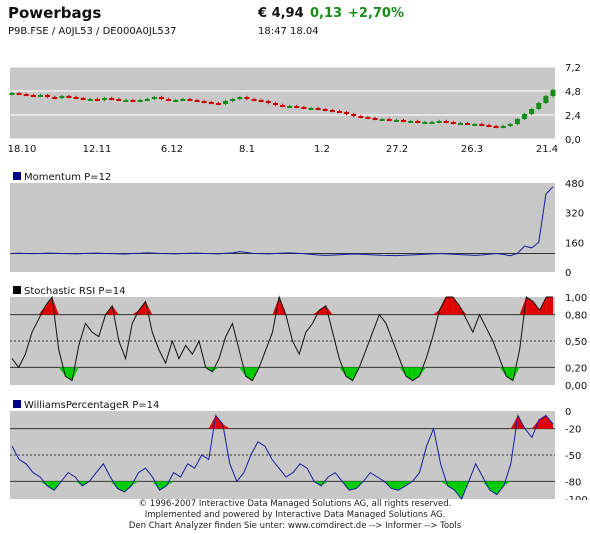  What do you see at coordinates (97, 149) in the screenshot?
I see `price-x-tick-label: 12.11` at bounding box center [97, 149].